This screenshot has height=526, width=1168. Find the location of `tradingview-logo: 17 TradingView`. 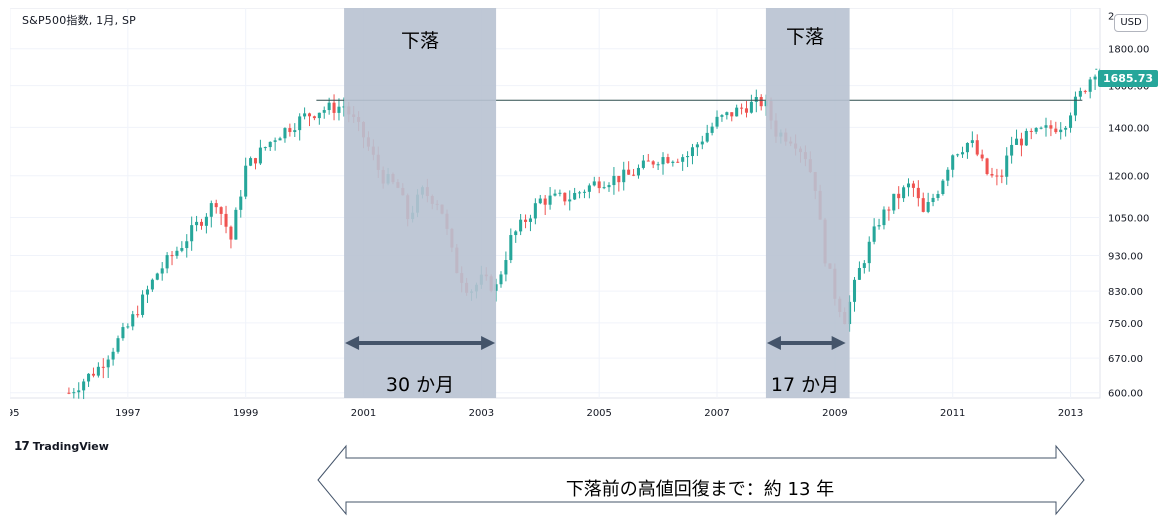

tradingview-logo: 17 TradingView is located at coordinates (61, 446).